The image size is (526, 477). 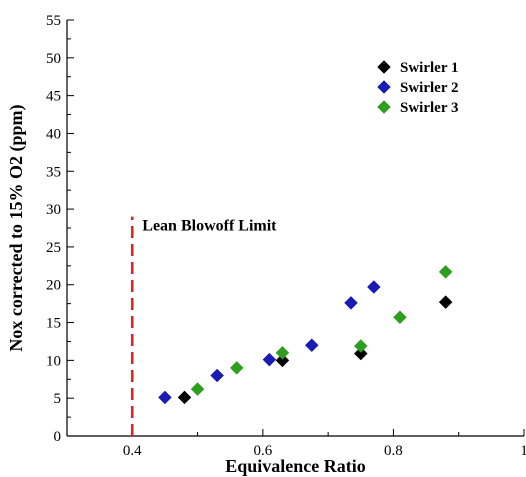 I want to click on legend-label: Swirler 3, so click(x=429, y=108).